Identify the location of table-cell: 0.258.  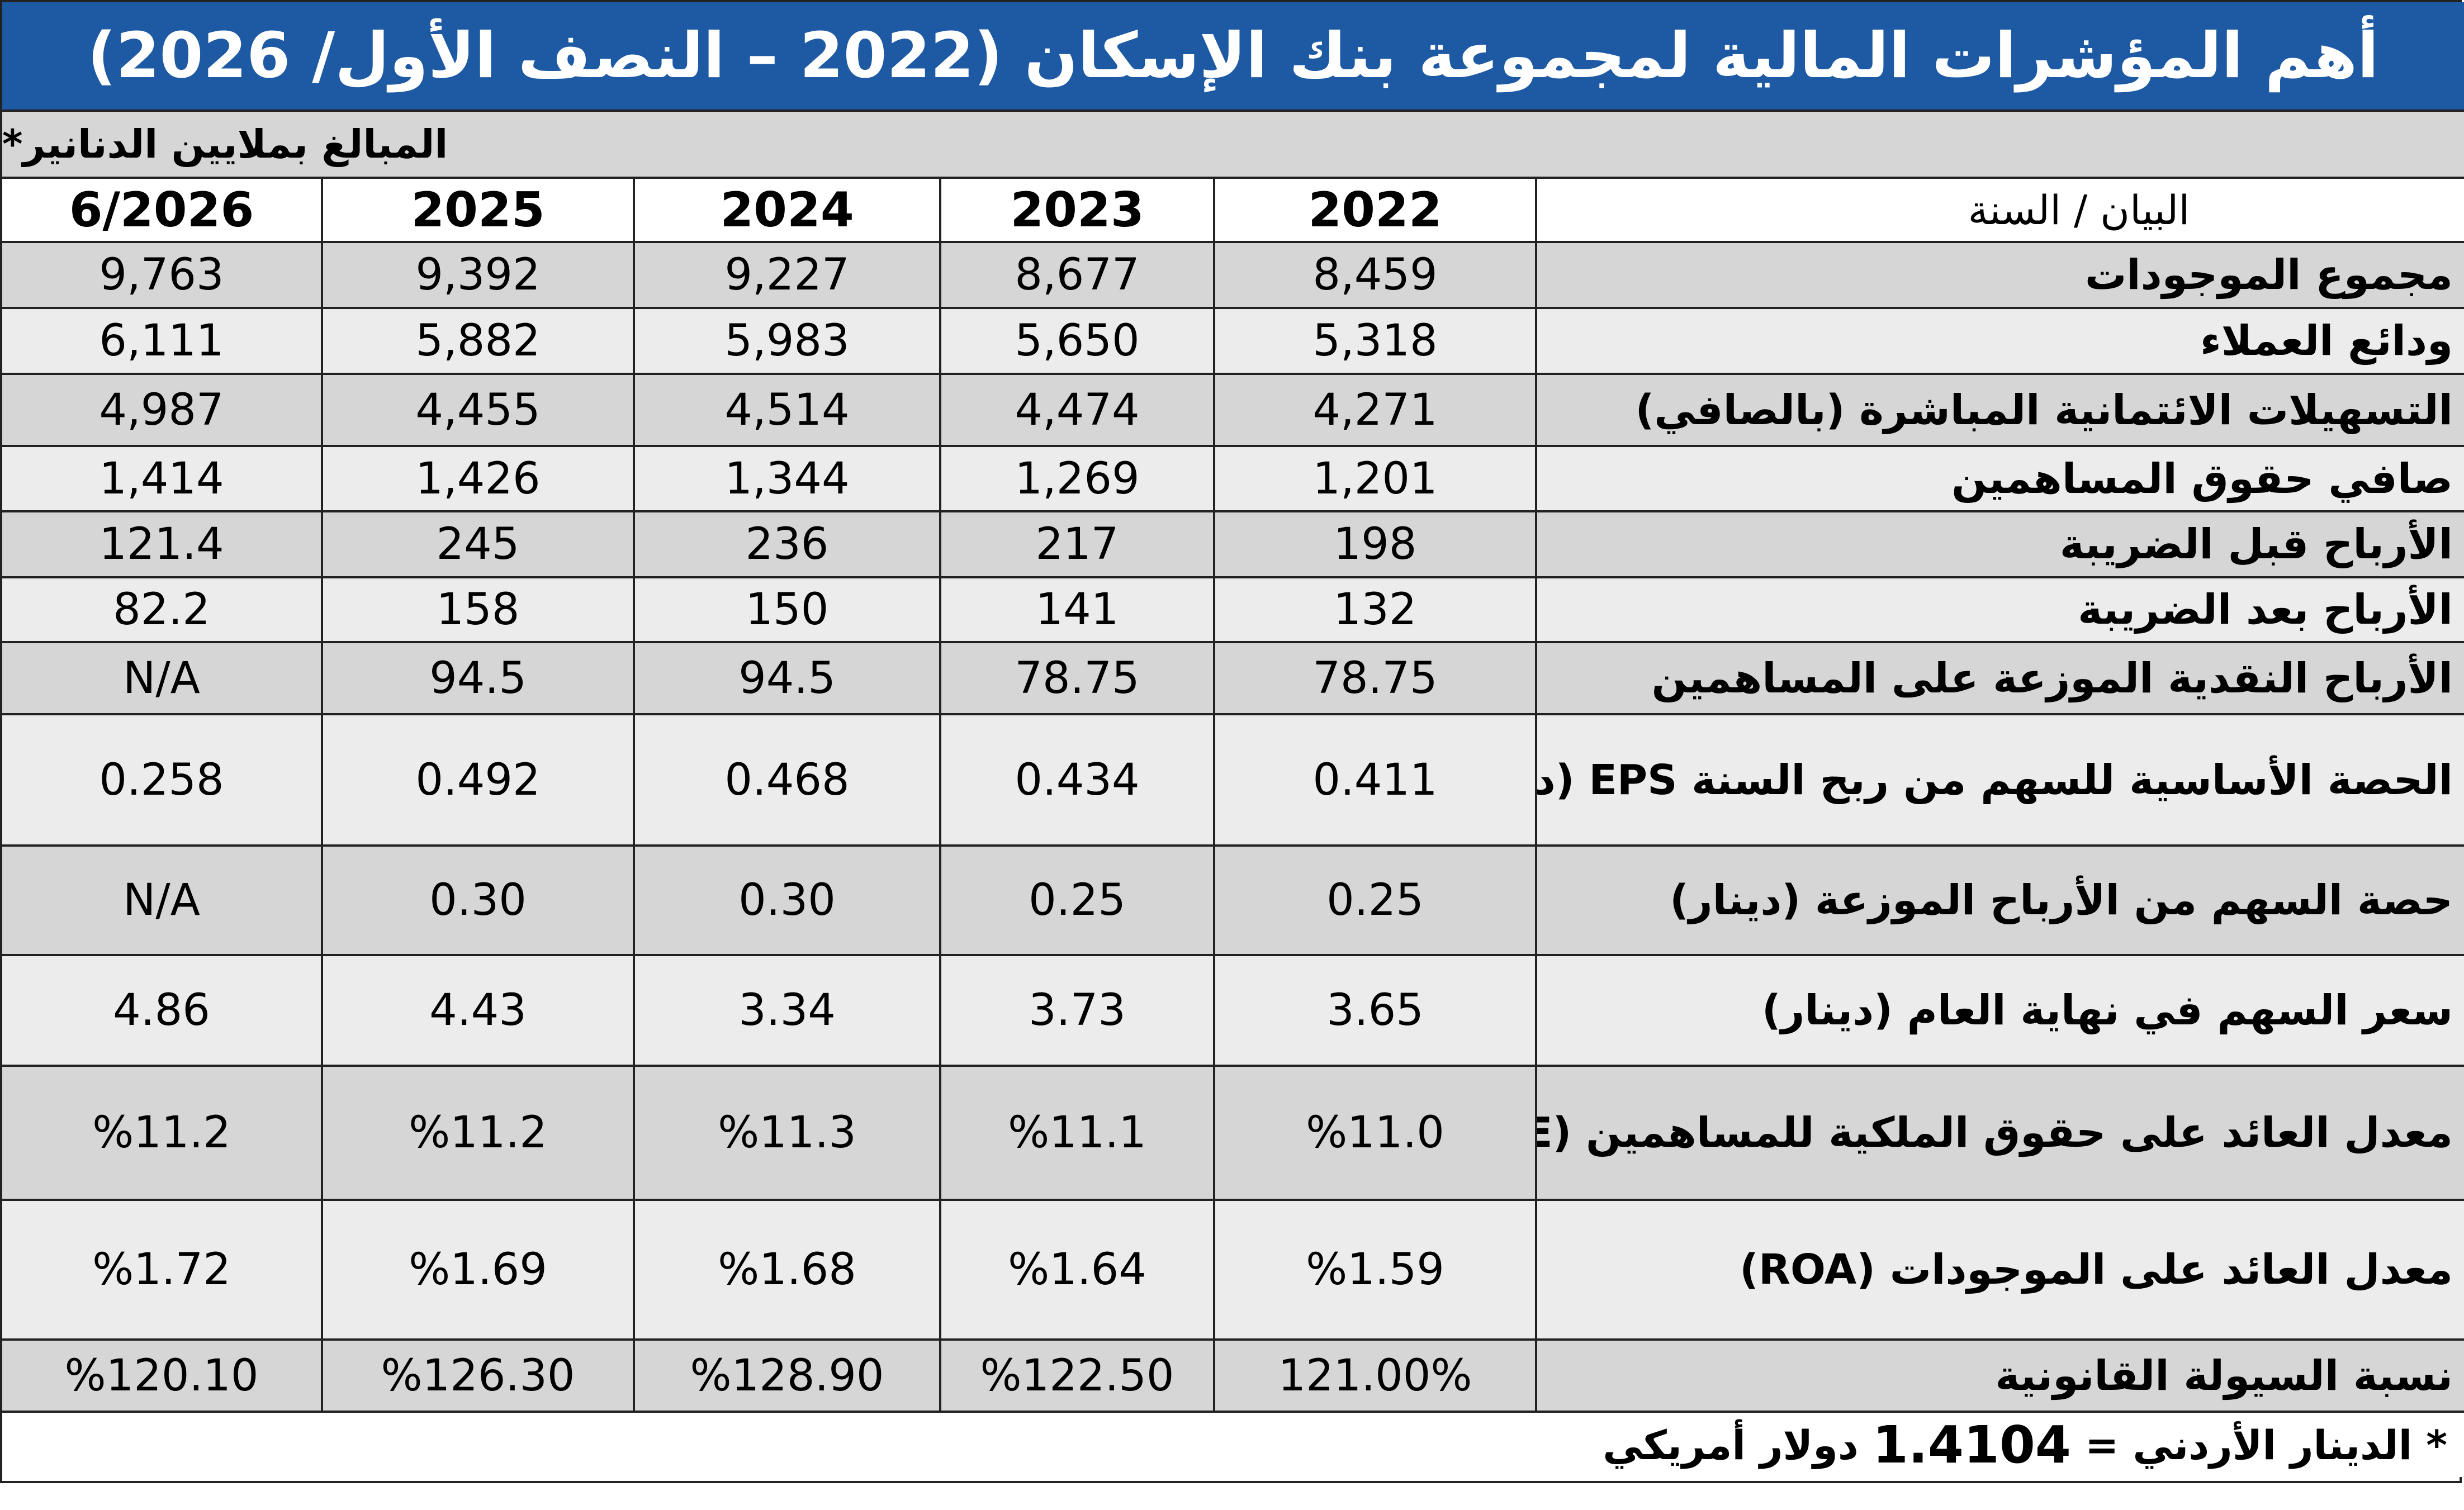
(162, 781).